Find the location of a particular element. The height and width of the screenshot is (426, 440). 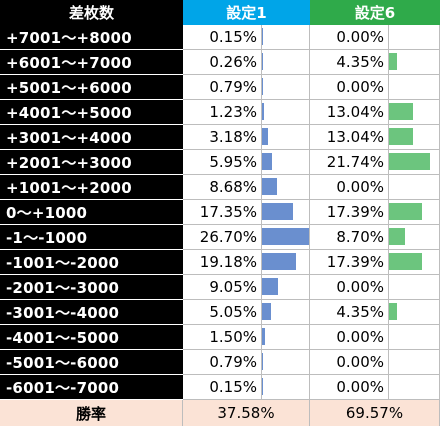

setting1-value: 9.05% is located at coordinates (222, 287).